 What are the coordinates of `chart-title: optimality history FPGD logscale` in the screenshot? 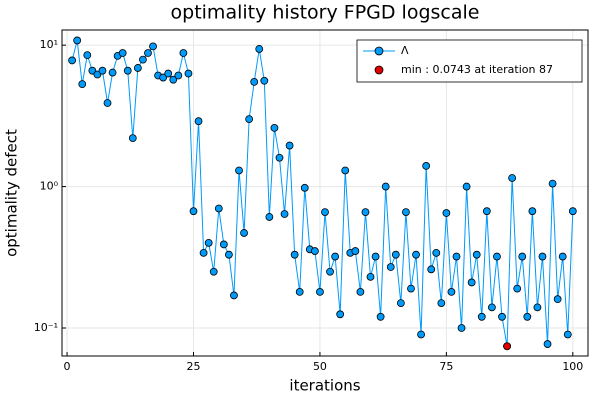 It's located at (325, 13).